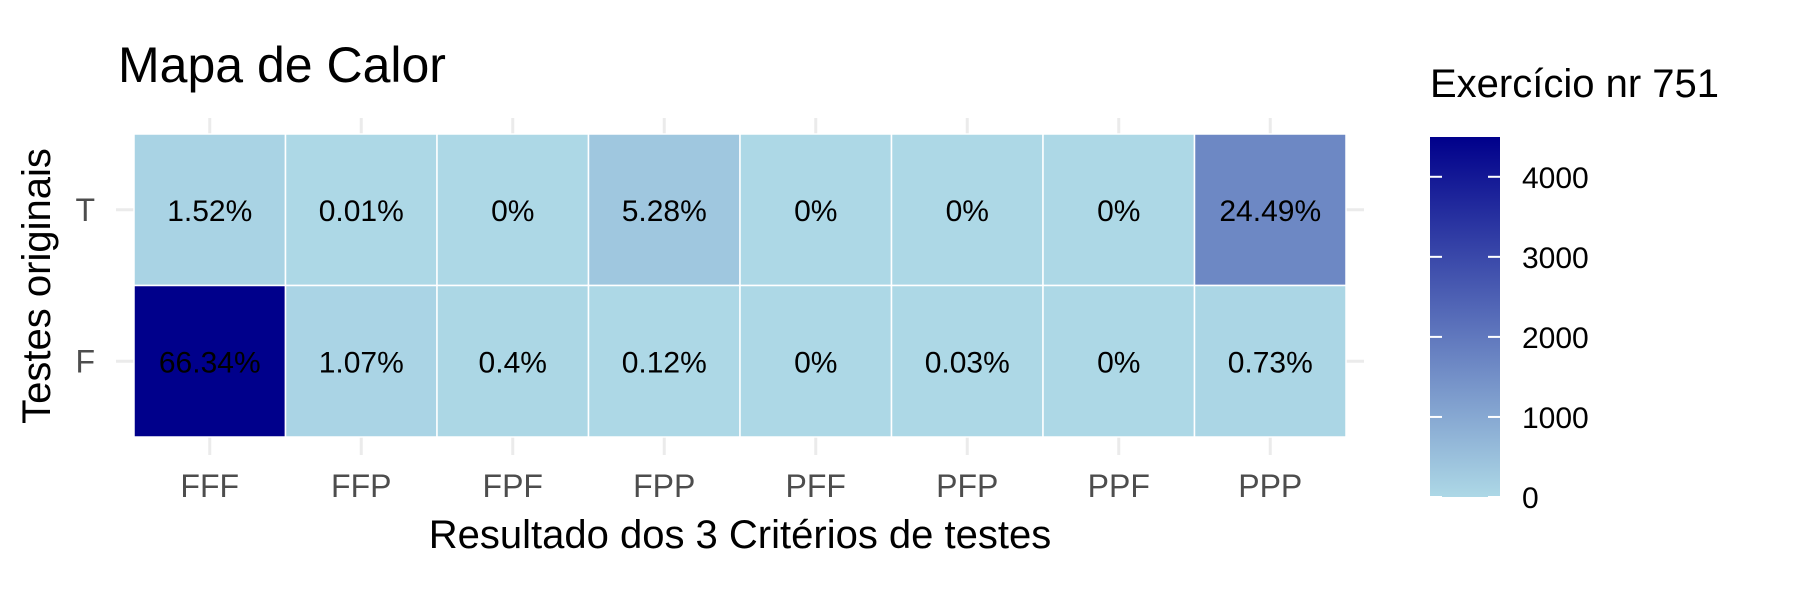 The image size is (1800, 600). I want to click on cell-value-label: 66.34%, so click(210, 362).